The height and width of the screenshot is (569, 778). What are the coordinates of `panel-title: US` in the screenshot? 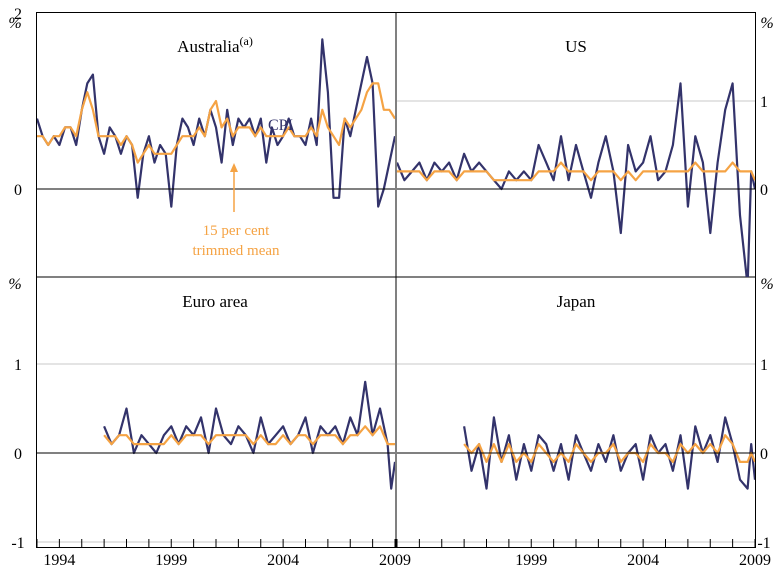 It's located at (576, 46).